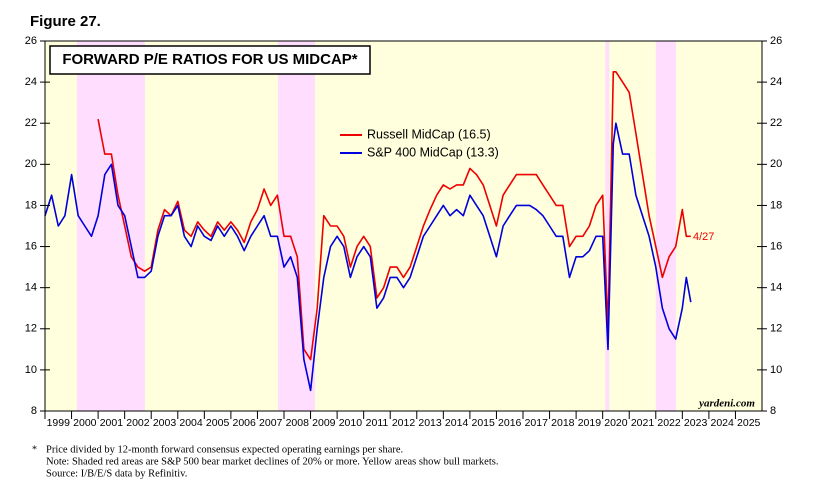  I want to click on y2-tick-label: 10, so click(776, 370).